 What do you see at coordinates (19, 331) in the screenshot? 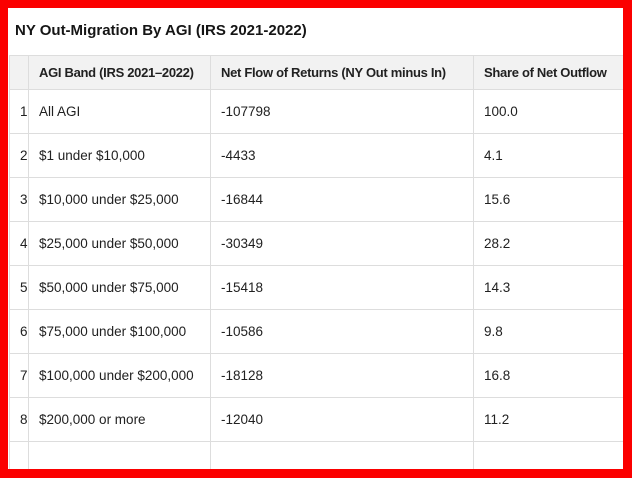
I see `row-index: 6` at bounding box center [19, 331].